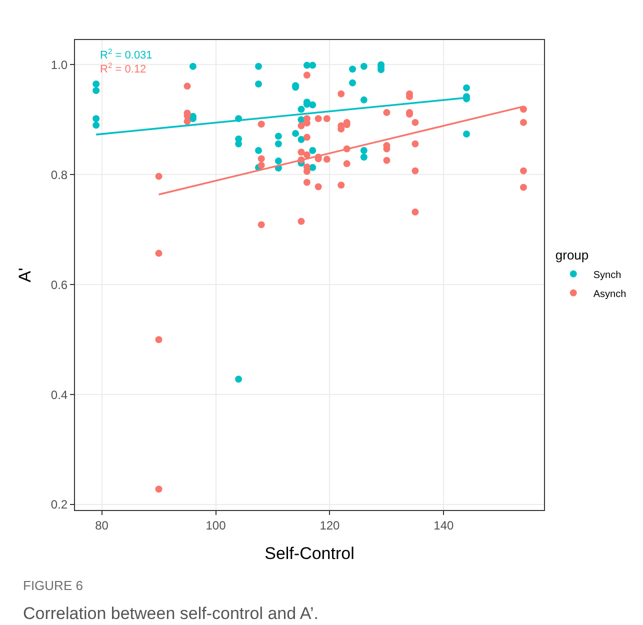 This screenshot has height=625, width=643. I want to click on y-tick-label: 0.6, so click(59, 285).